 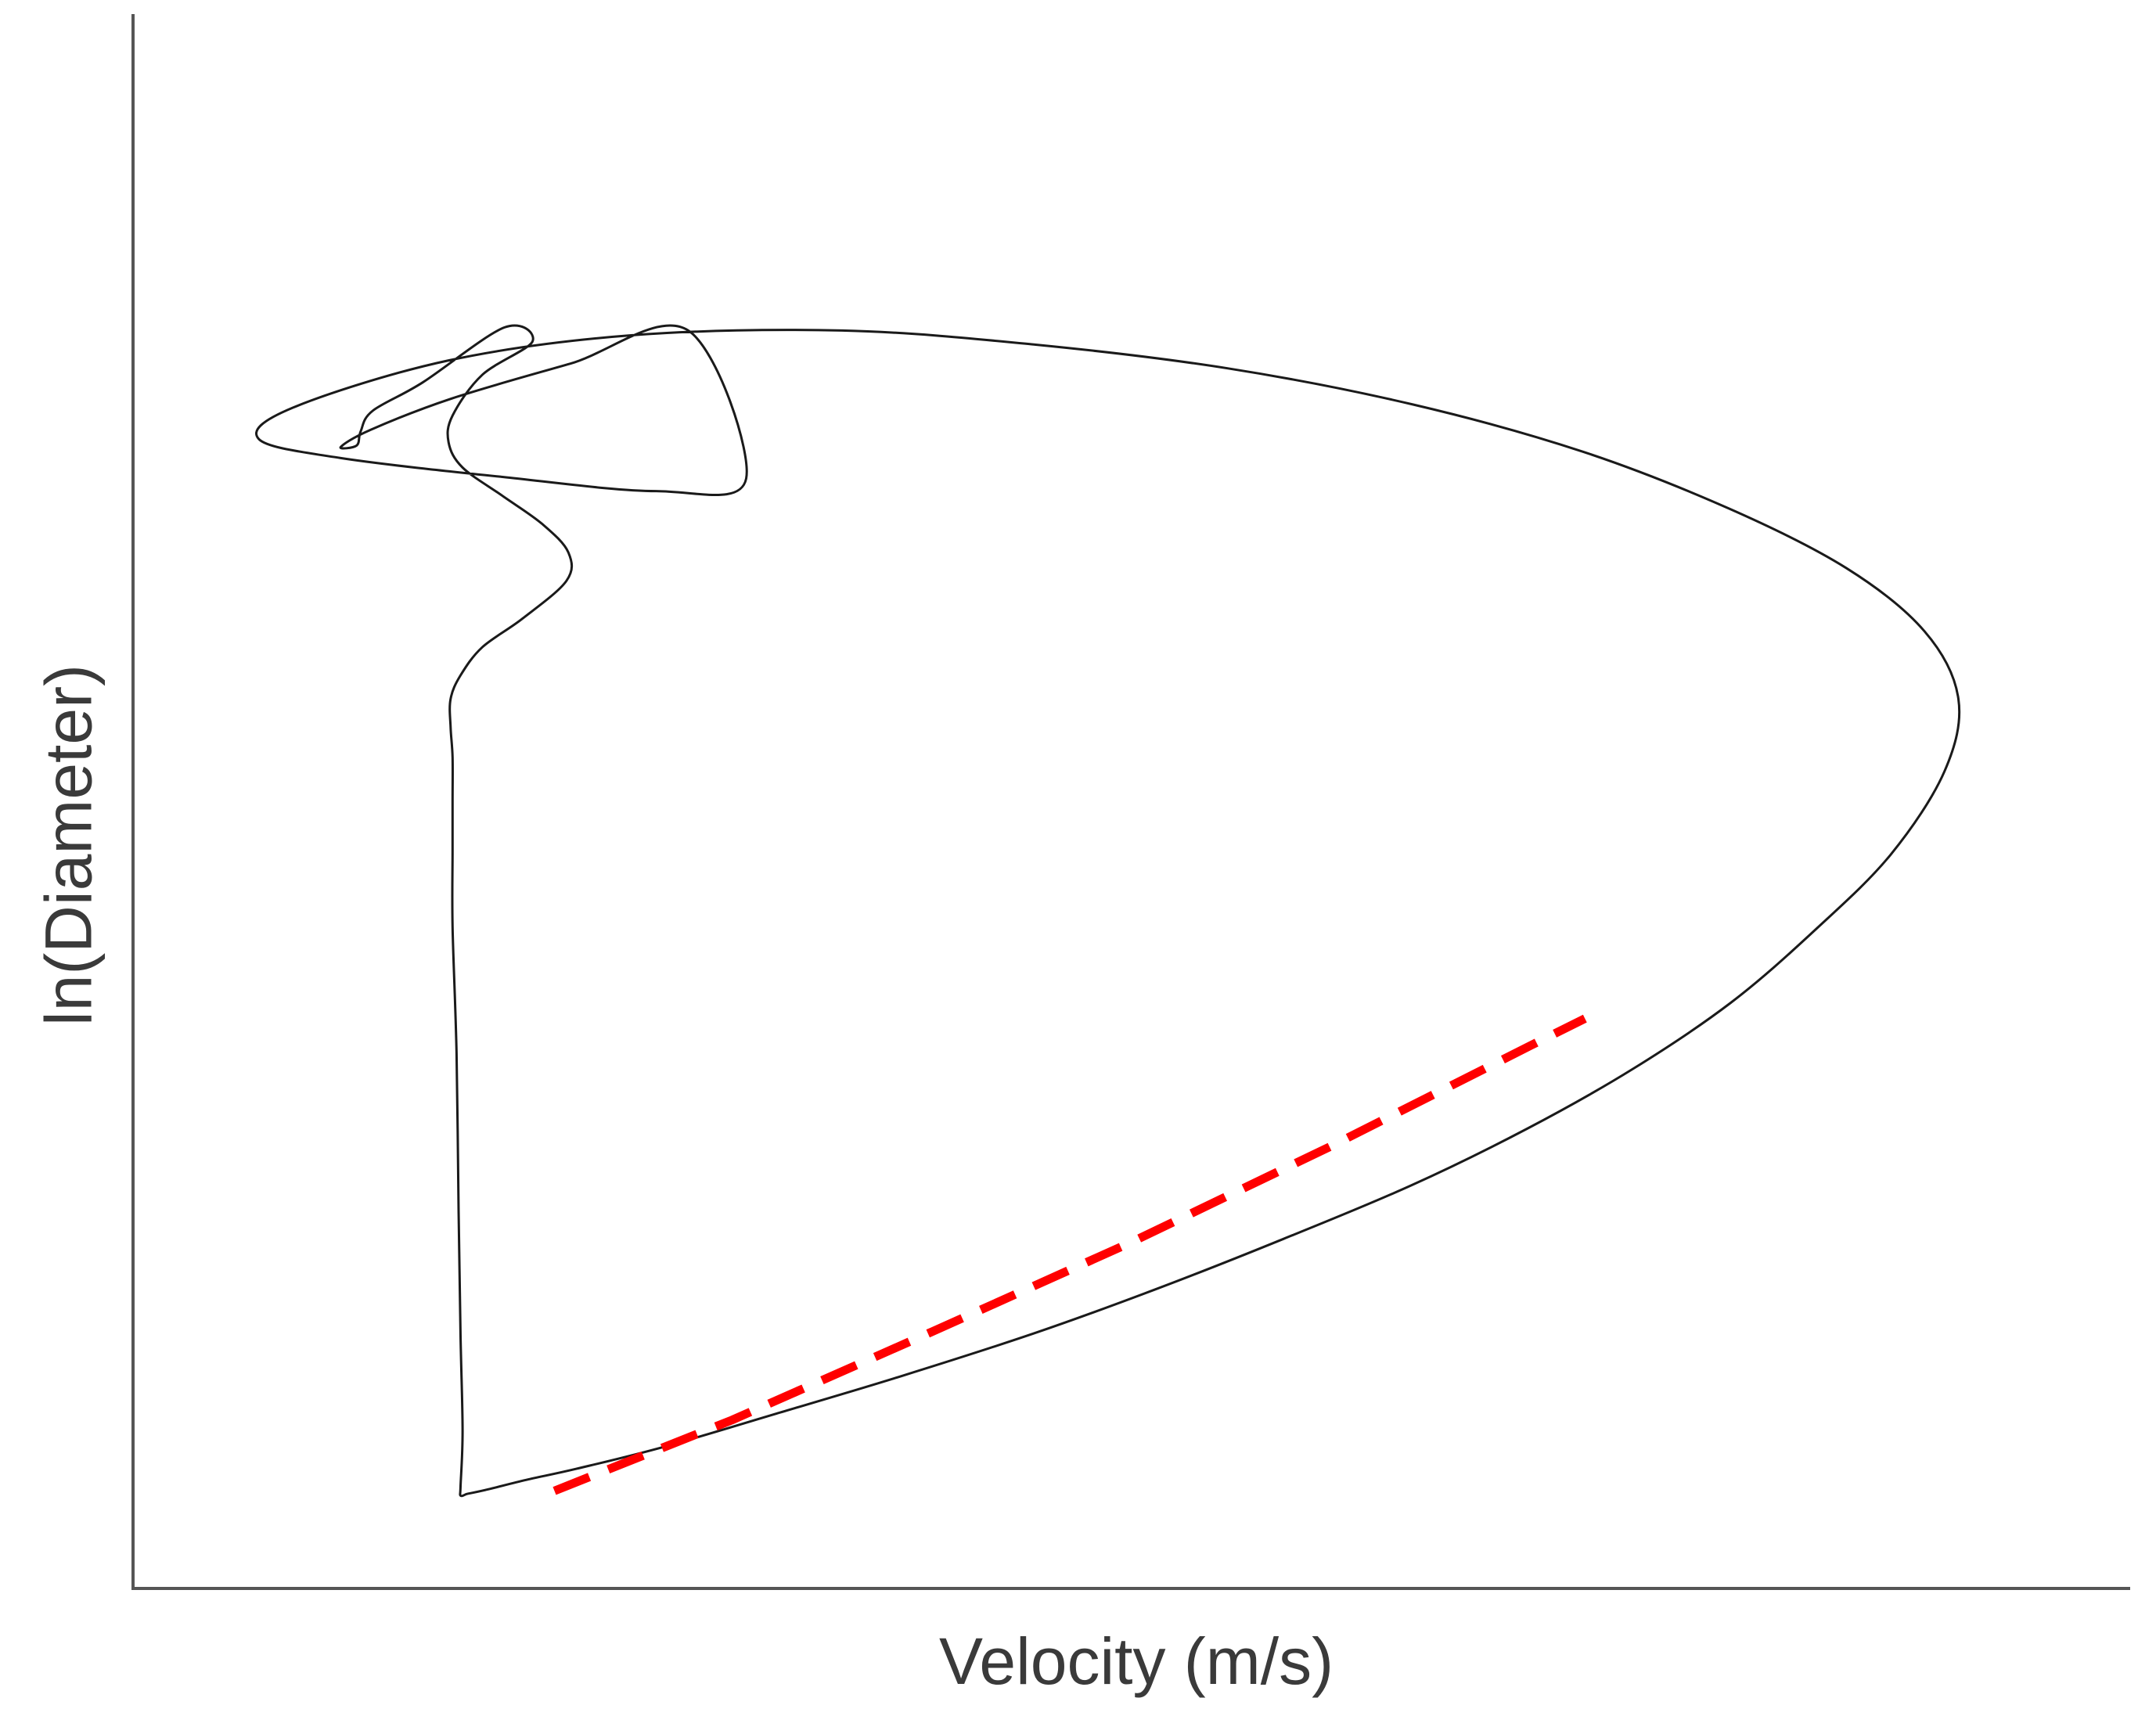 I want to click on y-axis-title: ln(Diameter), so click(x=68, y=845).